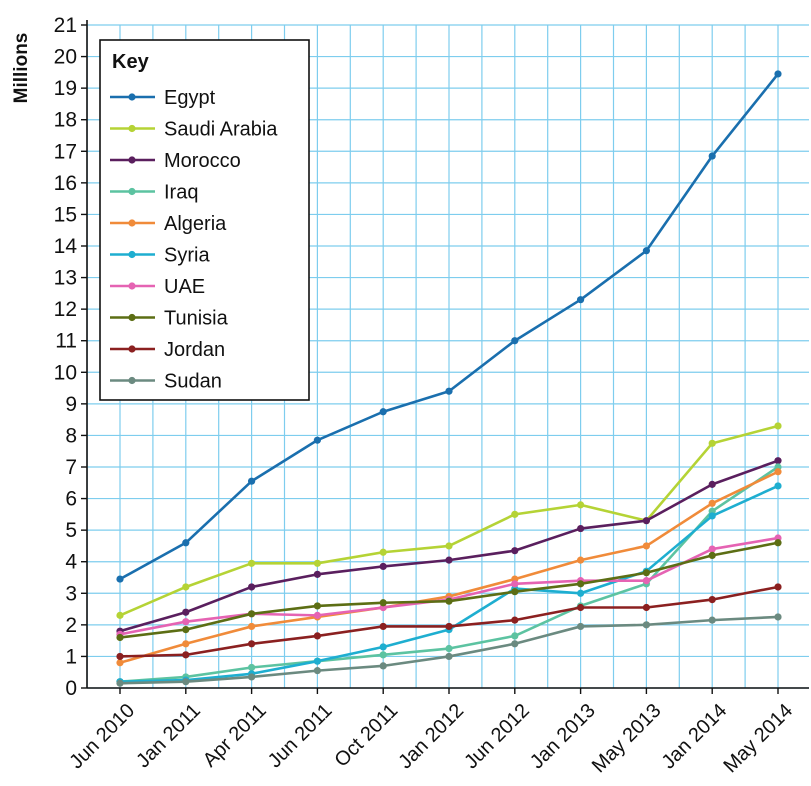 Image resolution: width=811 pixels, height=786 pixels. Describe the element at coordinates (71, 656) in the screenshot. I see `y-tick-label: 1` at that location.